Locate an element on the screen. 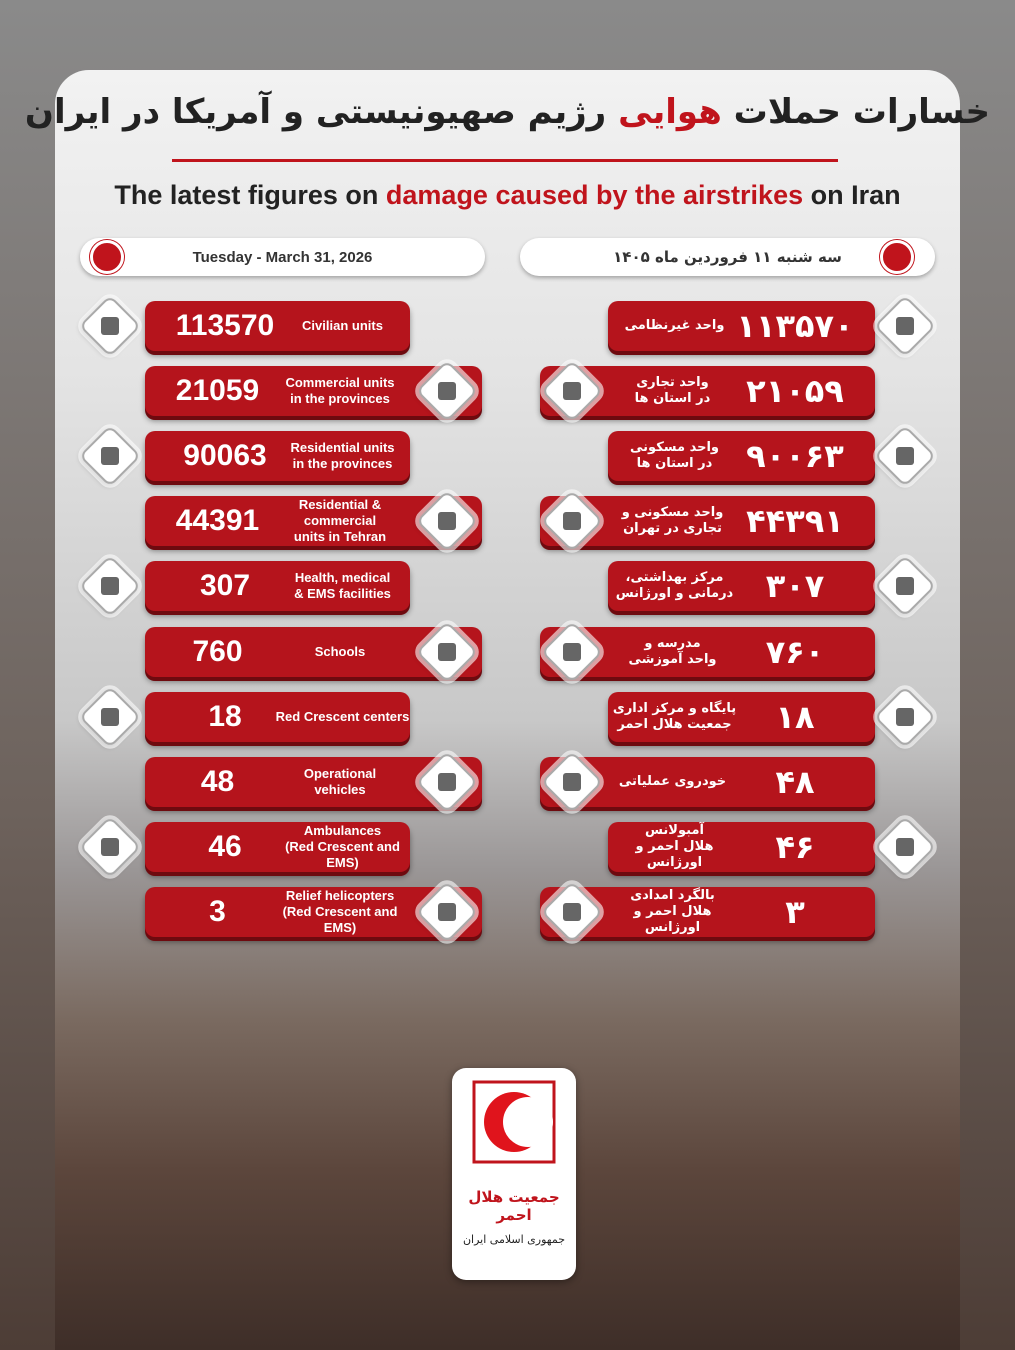 This screenshot has width=1015, height=1350. value: ۴۴۳۹۱ is located at coordinates (795, 521).